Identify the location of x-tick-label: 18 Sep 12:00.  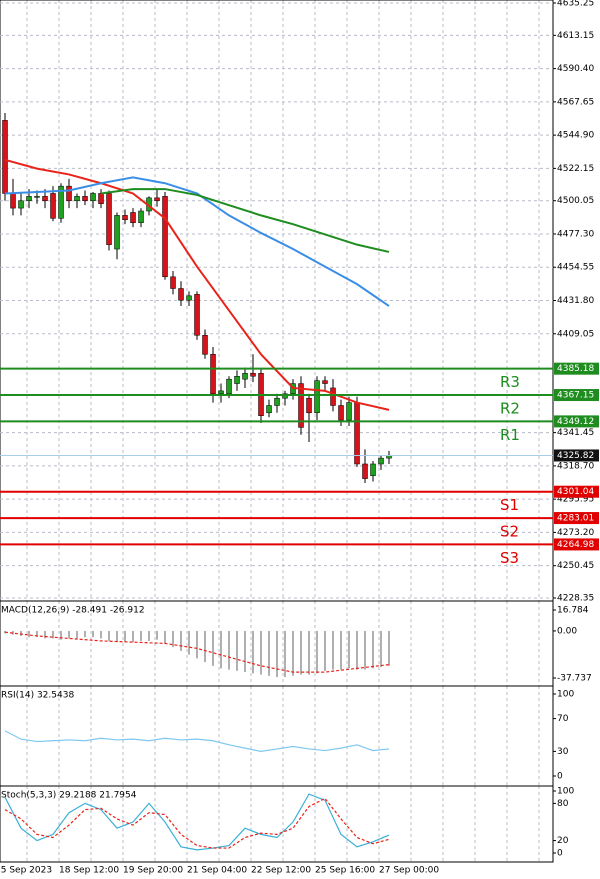
(89, 871).